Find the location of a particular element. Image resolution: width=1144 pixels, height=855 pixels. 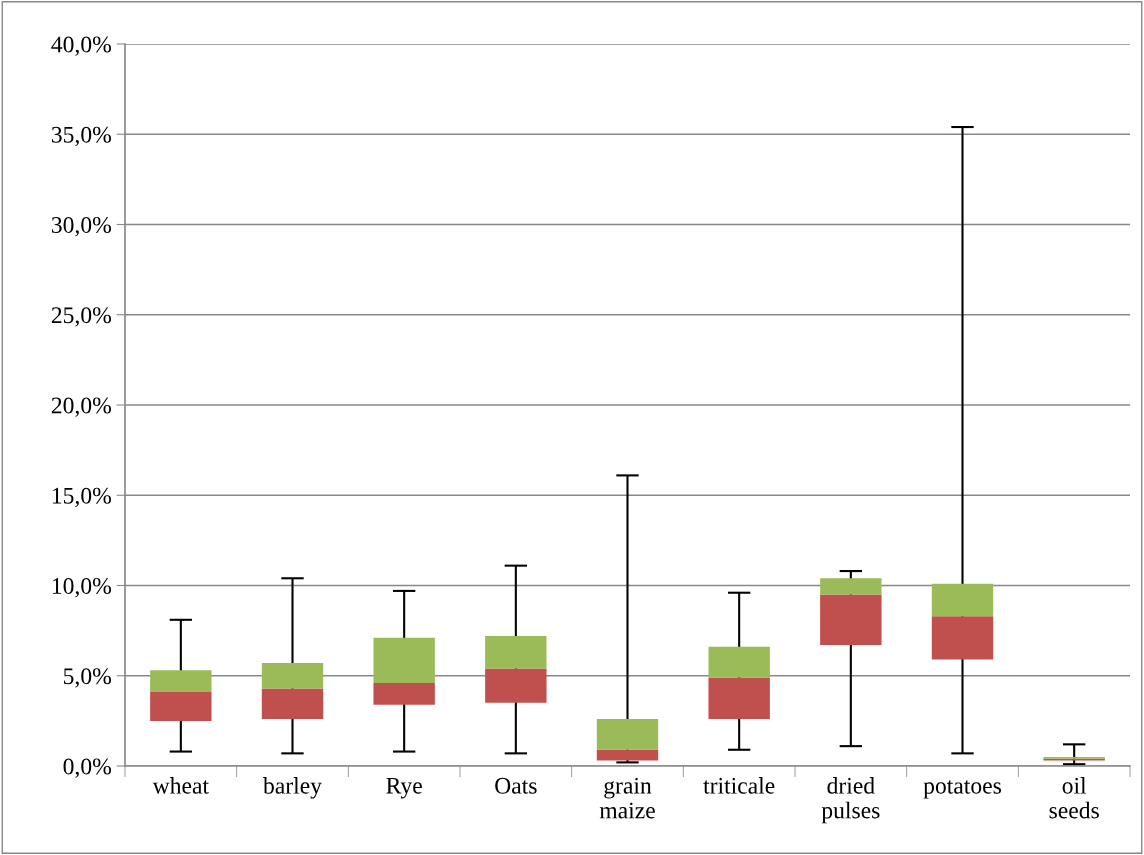

y-tick-label: 30,0% is located at coordinates (81, 226).